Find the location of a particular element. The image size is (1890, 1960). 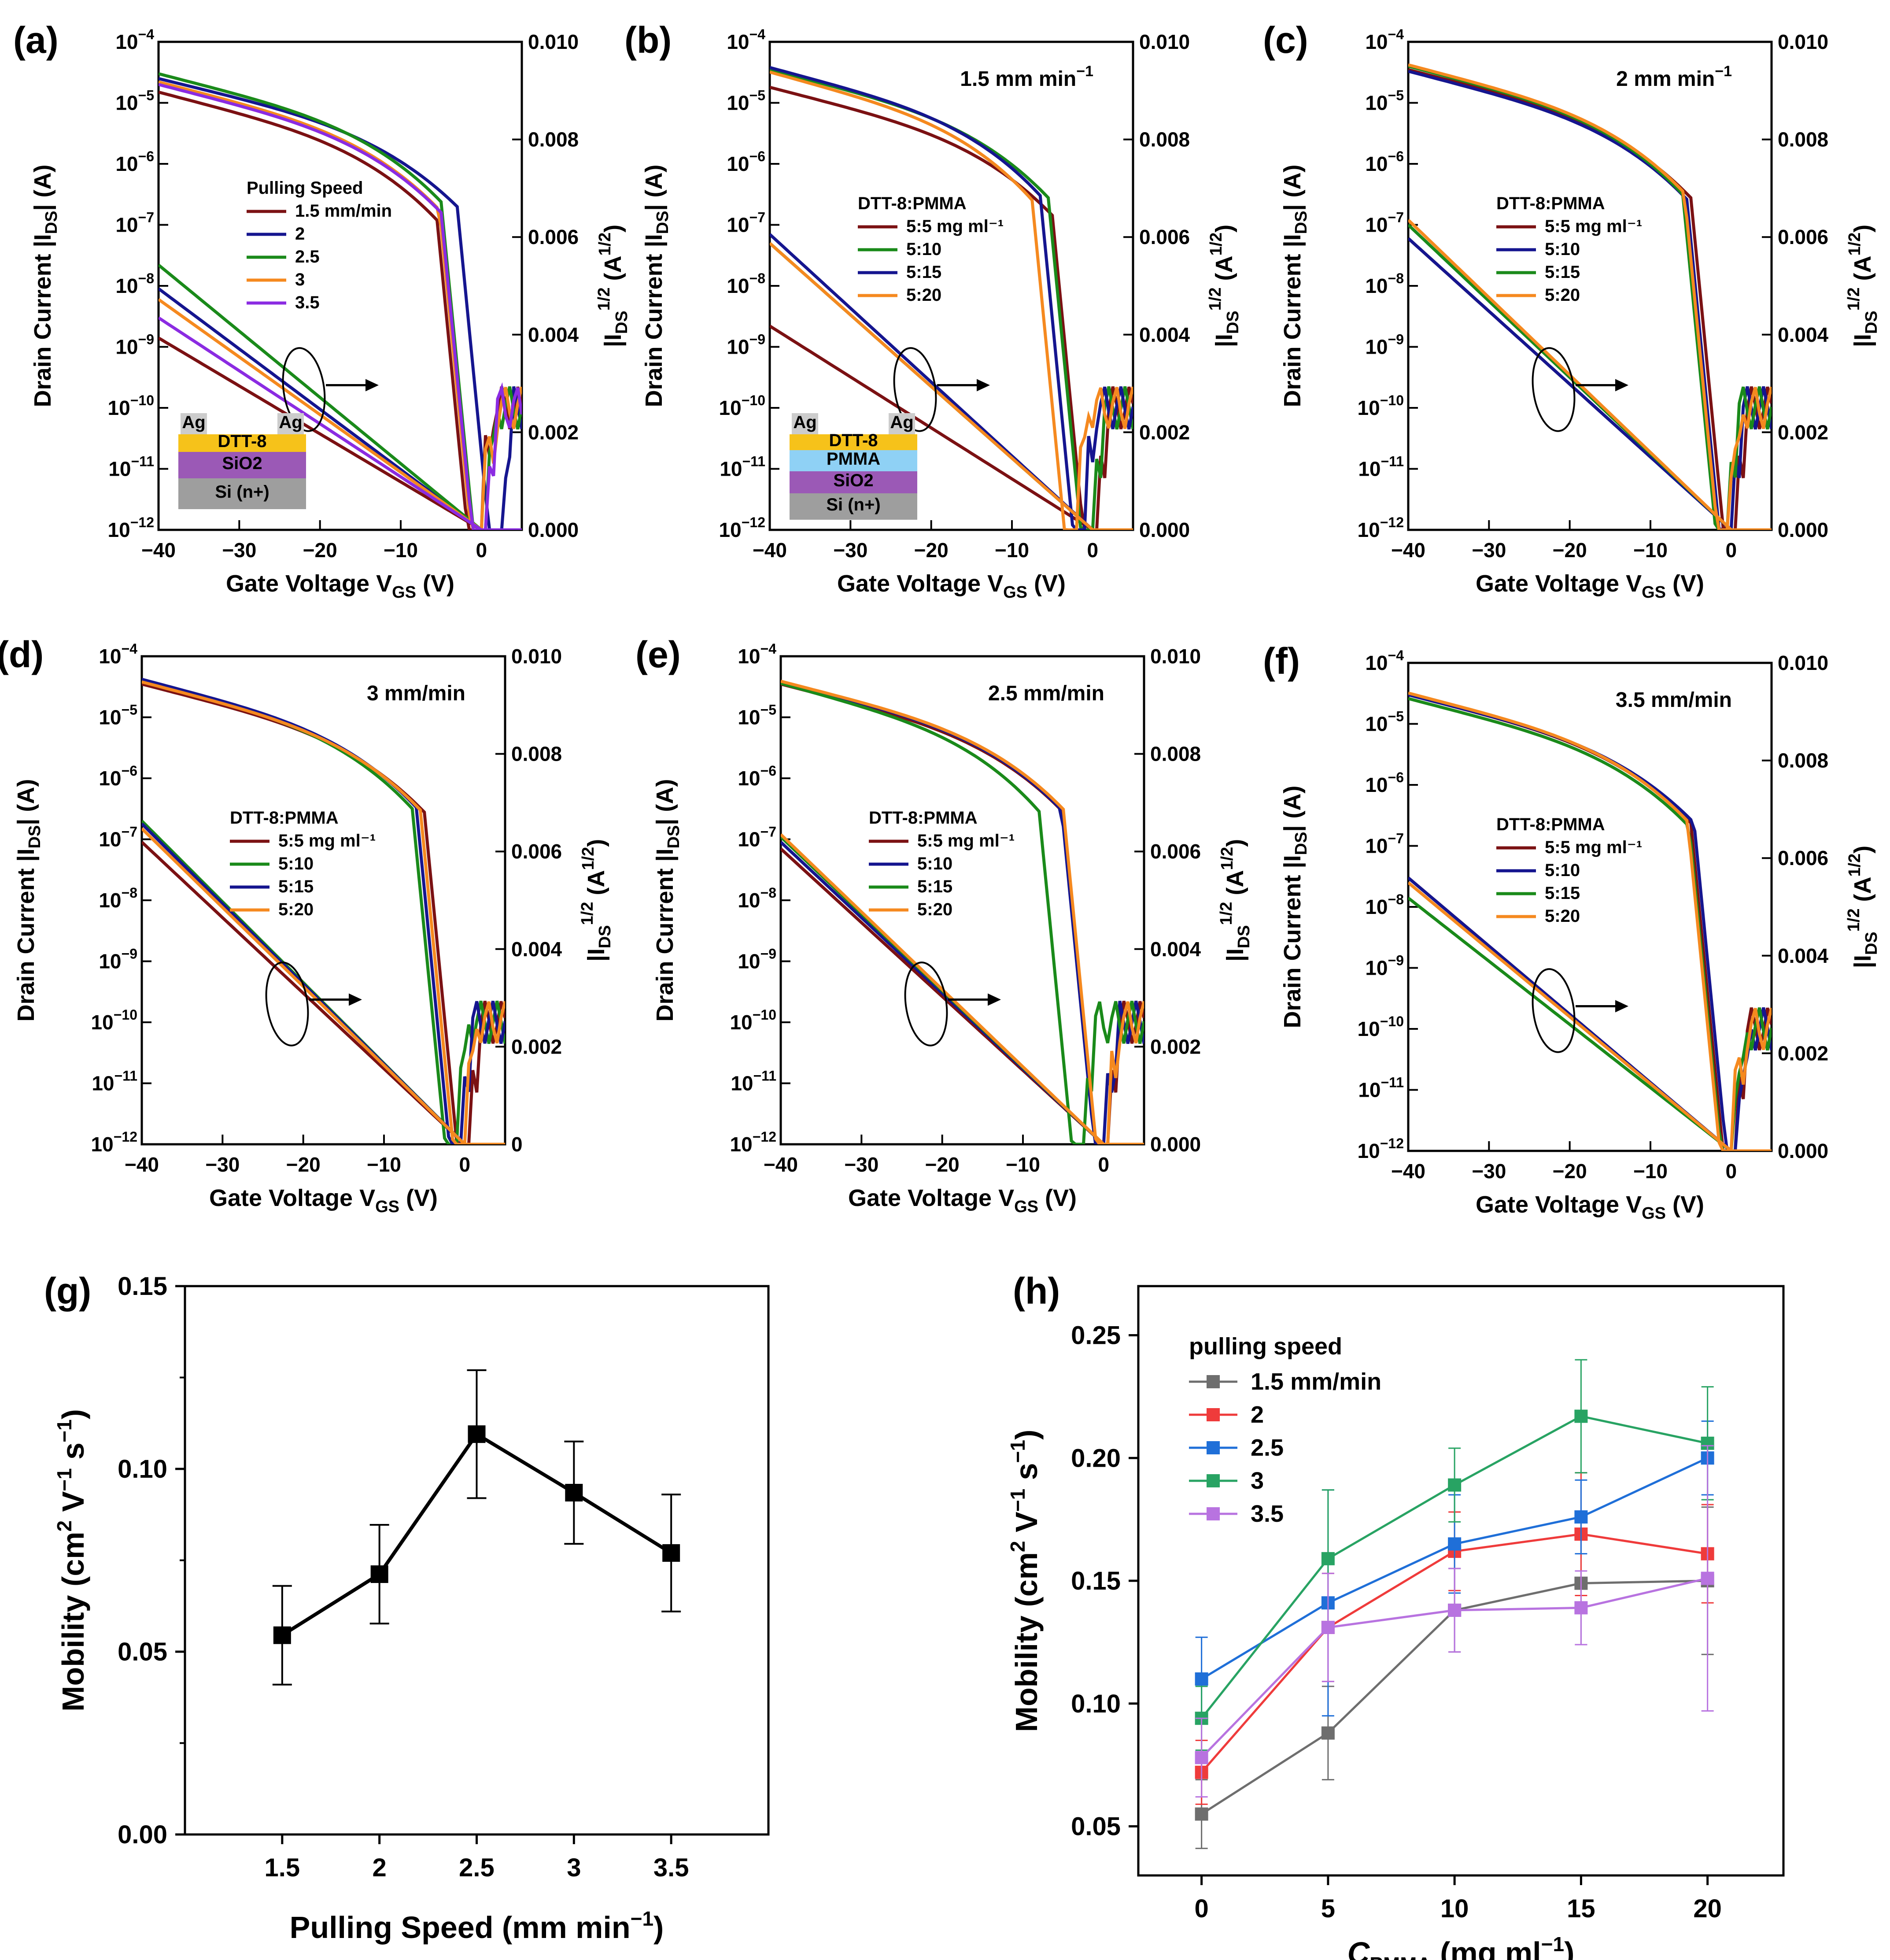

panel-label: (c) is located at coordinates (1285, 40).